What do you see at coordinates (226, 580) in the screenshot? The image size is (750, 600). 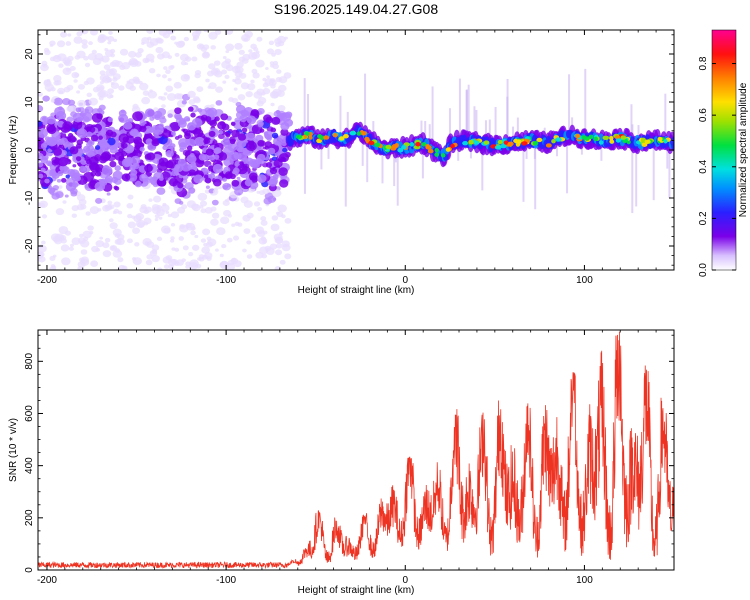 I see `snr-x-tick-label: -100` at bounding box center [226, 580].